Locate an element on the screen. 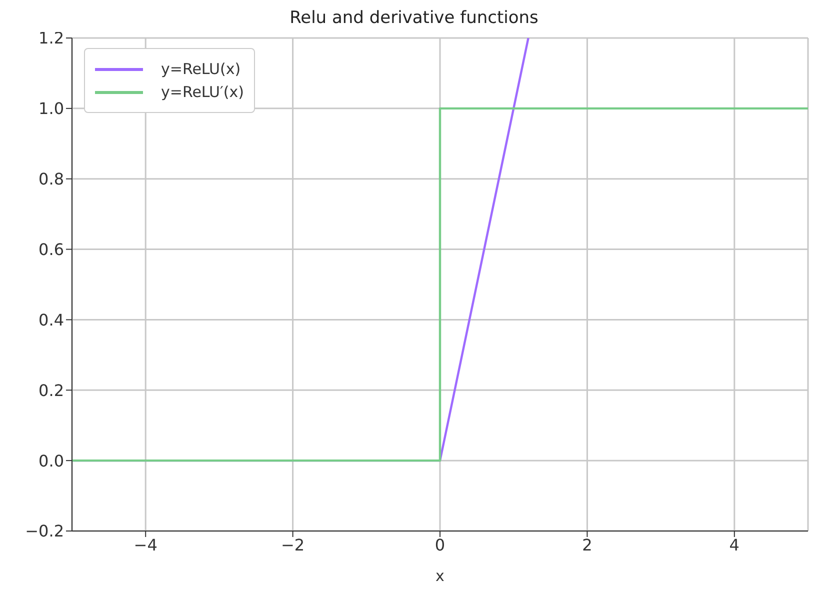  x-tick-label: −4 is located at coordinates (146, 544).